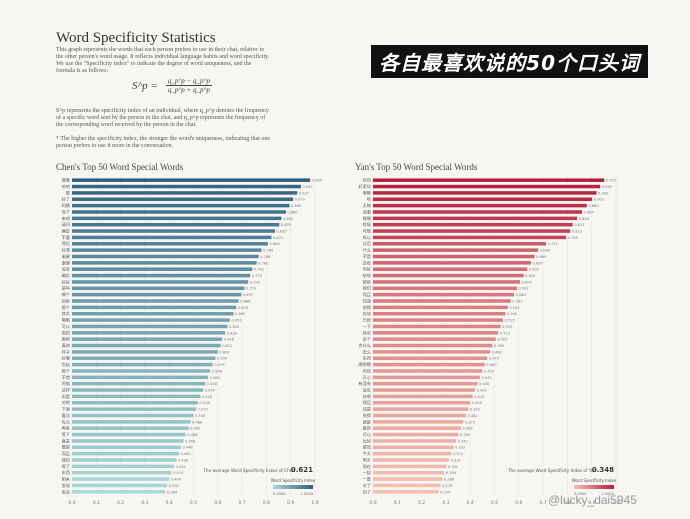 Image resolution: width=690 pixels, height=519 pixels. I want to click on chen-category-label: 来吧, so click(66, 219).